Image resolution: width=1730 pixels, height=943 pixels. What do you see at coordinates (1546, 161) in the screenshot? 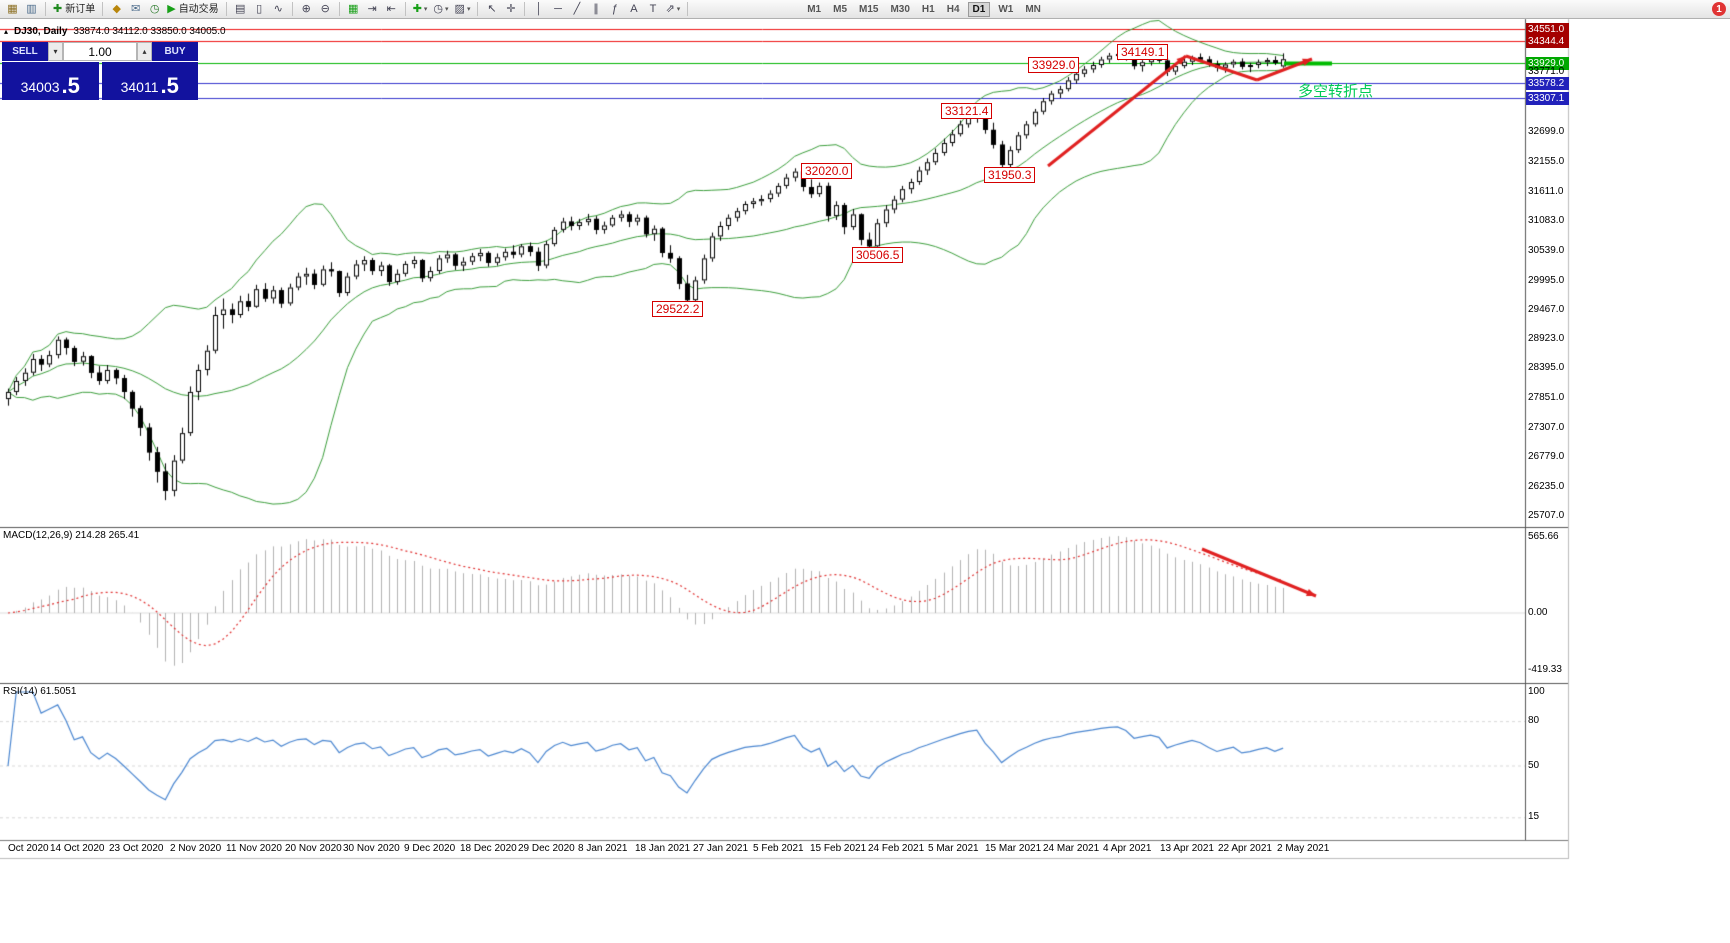
I see `price-tick: 32155.0` at bounding box center [1546, 161].